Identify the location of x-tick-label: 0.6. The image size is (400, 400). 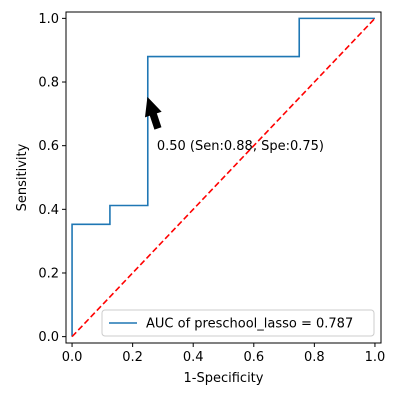
(253, 357).